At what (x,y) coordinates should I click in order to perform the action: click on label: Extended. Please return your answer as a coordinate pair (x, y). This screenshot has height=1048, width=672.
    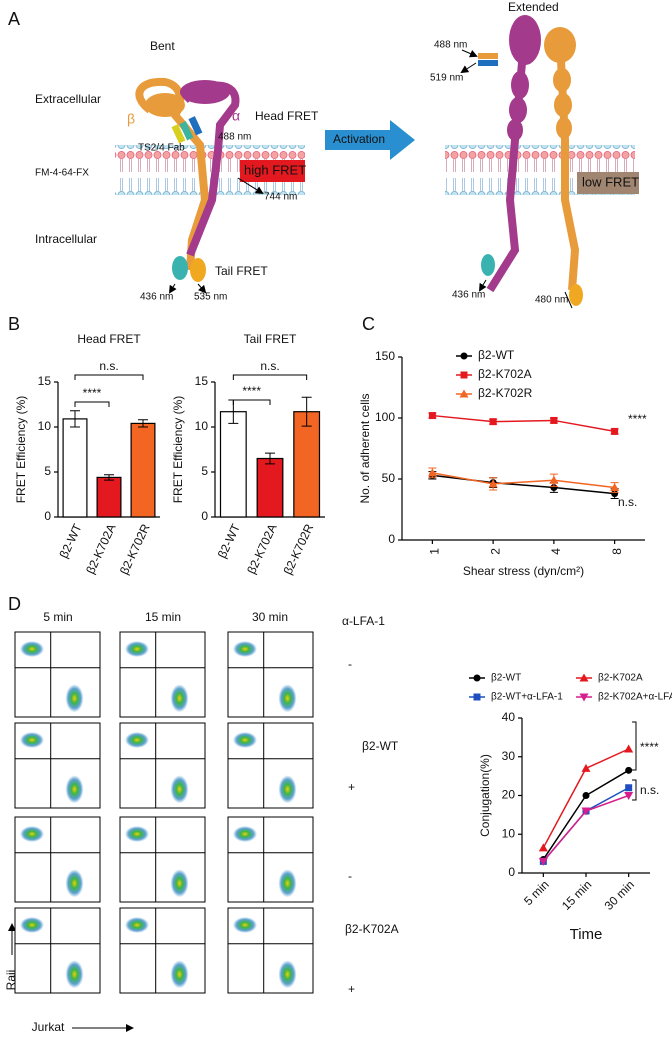
    Looking at the image, I should click on (533, 7).